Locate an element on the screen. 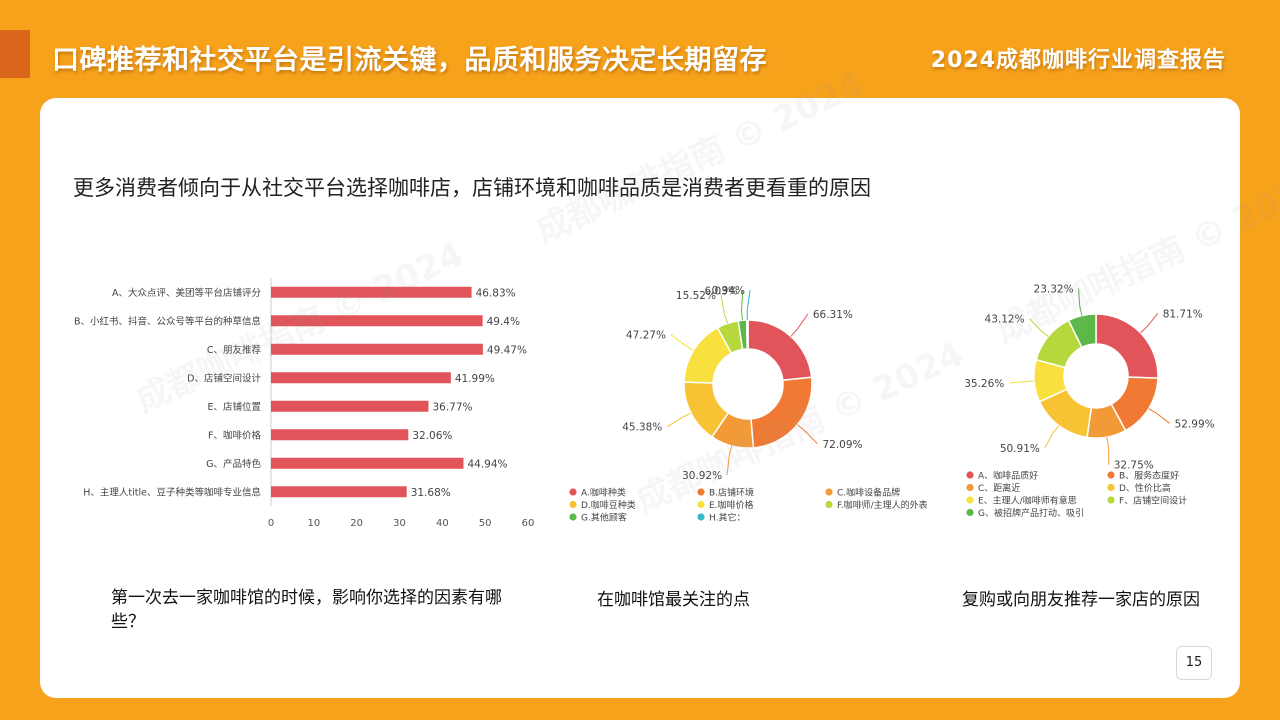 Image resolution: width=1280 pixels, height=720 pixels. report-brand: 2024成都咖啡行业调查报告 is located at coordinates (1078, 60).